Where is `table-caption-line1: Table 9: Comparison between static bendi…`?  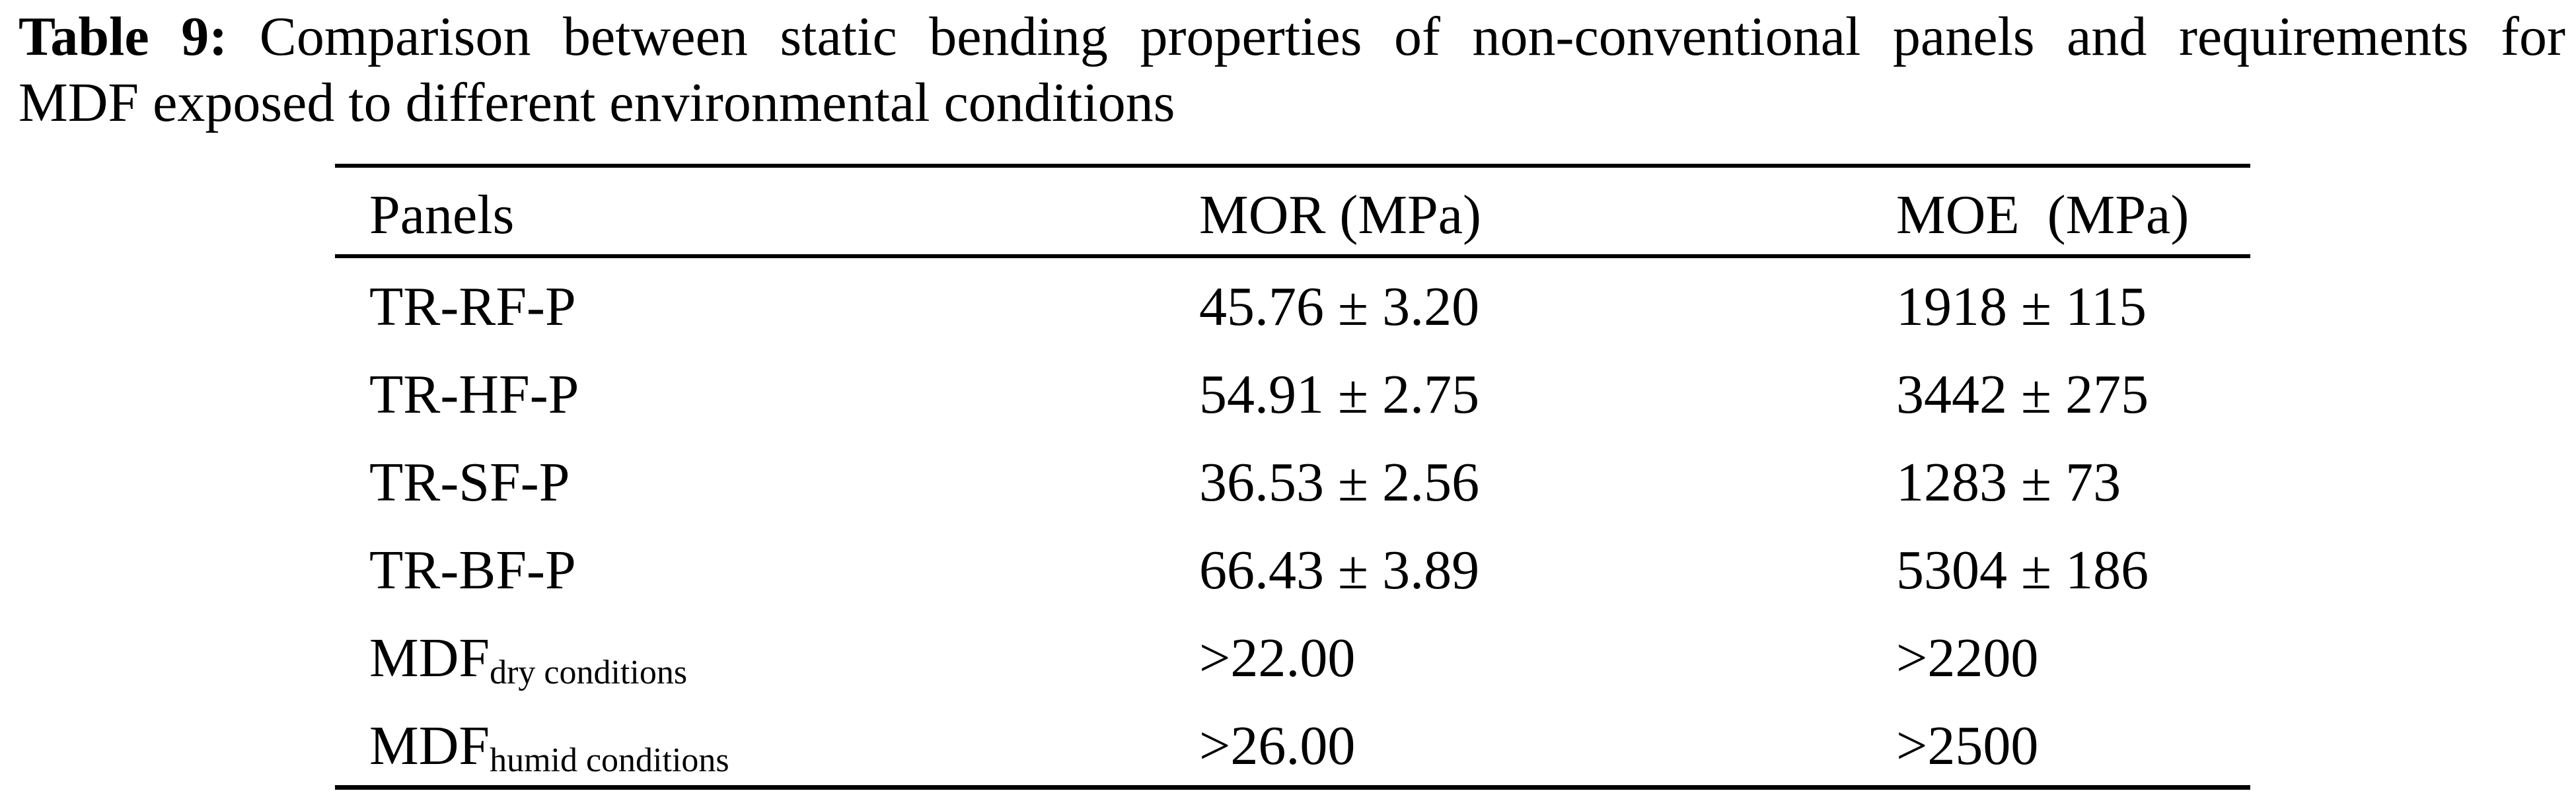
table-caption-line1: Table 9: Comparison between static bendi… is located at coordinates (1291, 37).